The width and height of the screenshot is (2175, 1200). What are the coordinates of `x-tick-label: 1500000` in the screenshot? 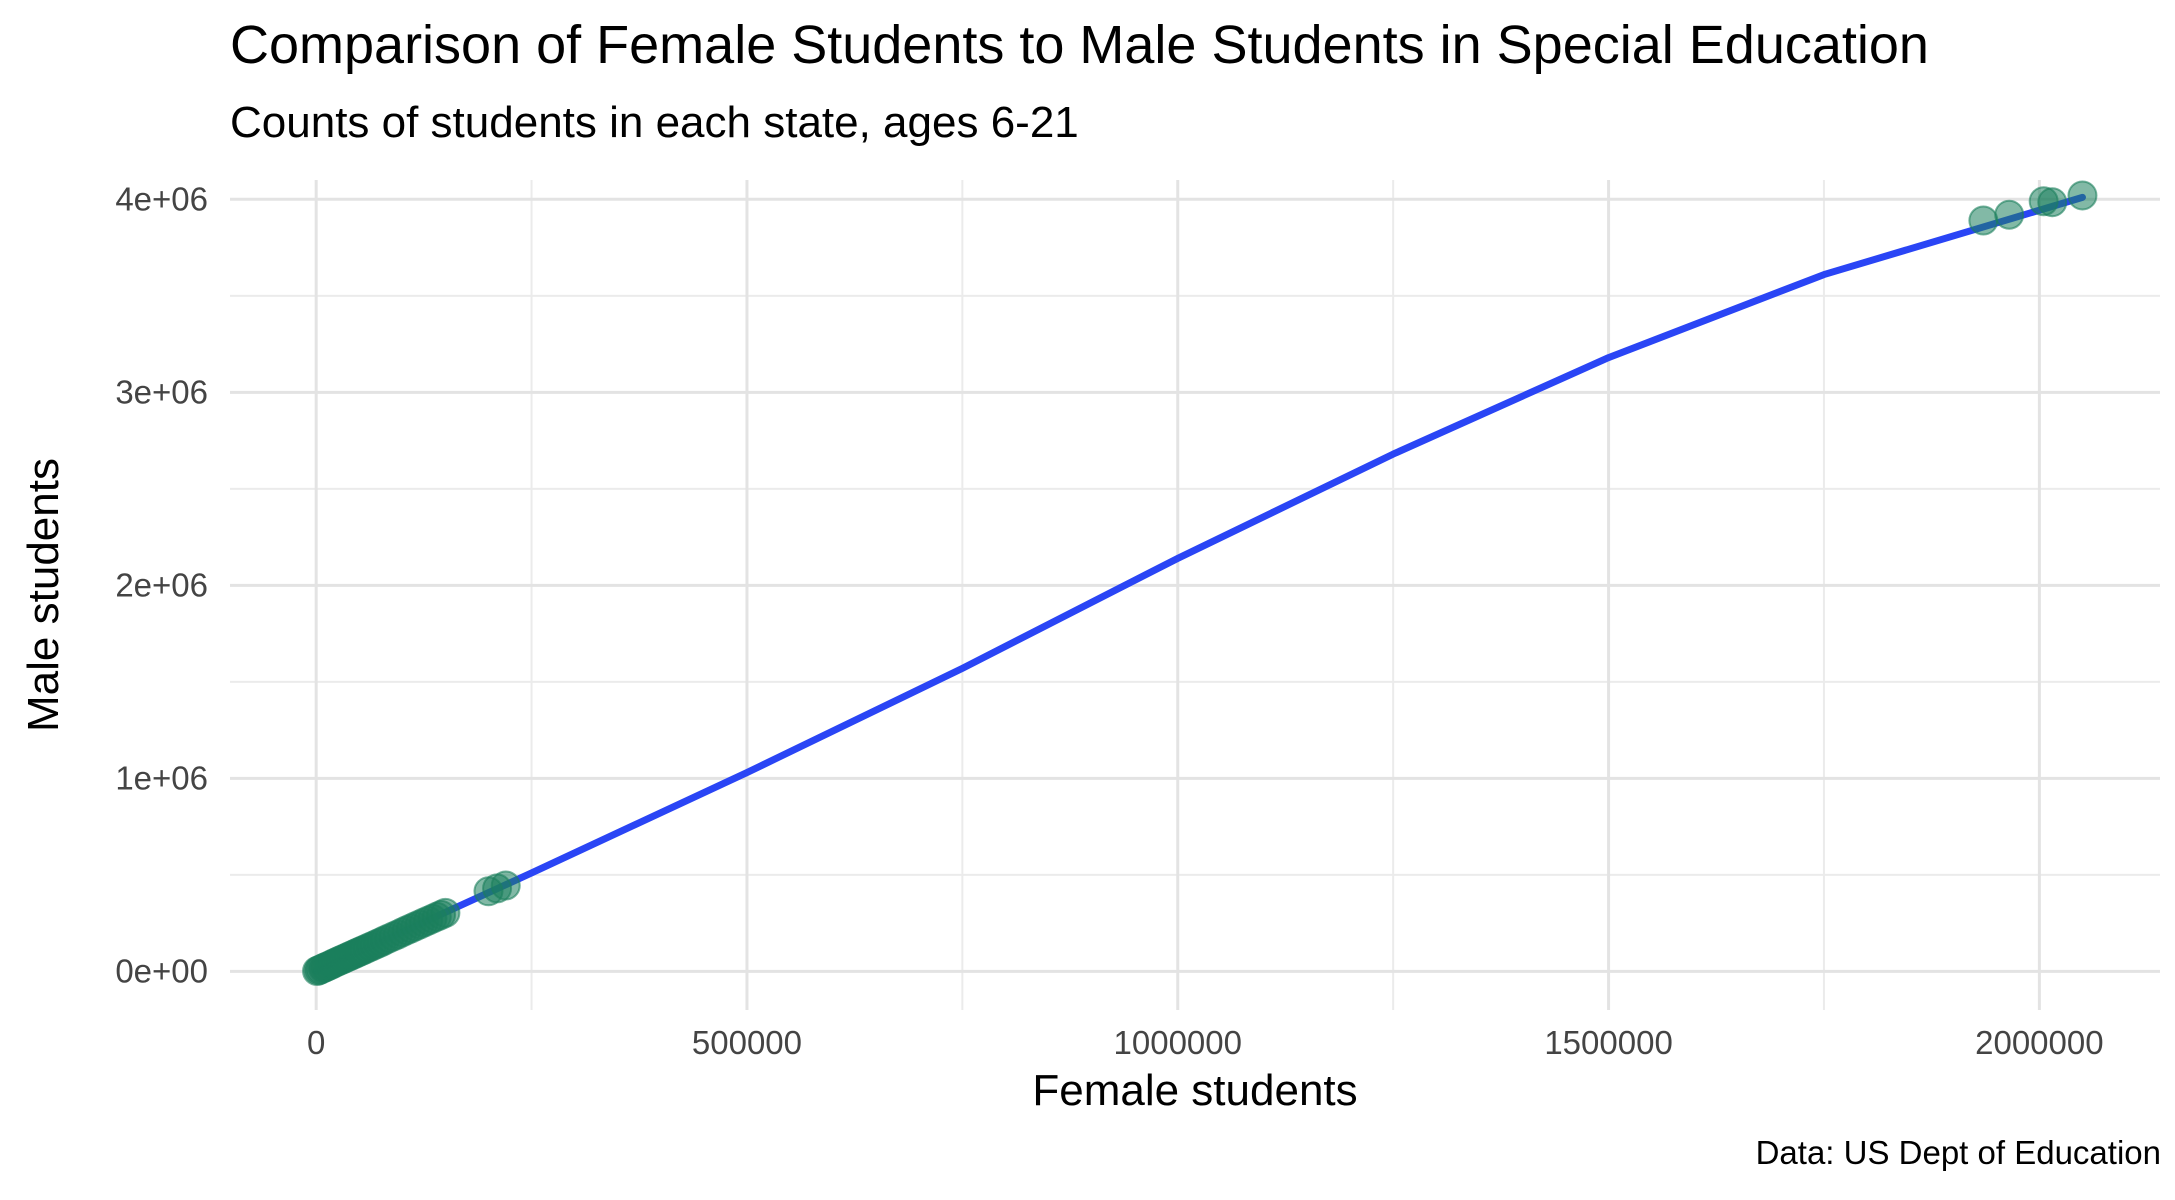 It's located at (1608, 1042).